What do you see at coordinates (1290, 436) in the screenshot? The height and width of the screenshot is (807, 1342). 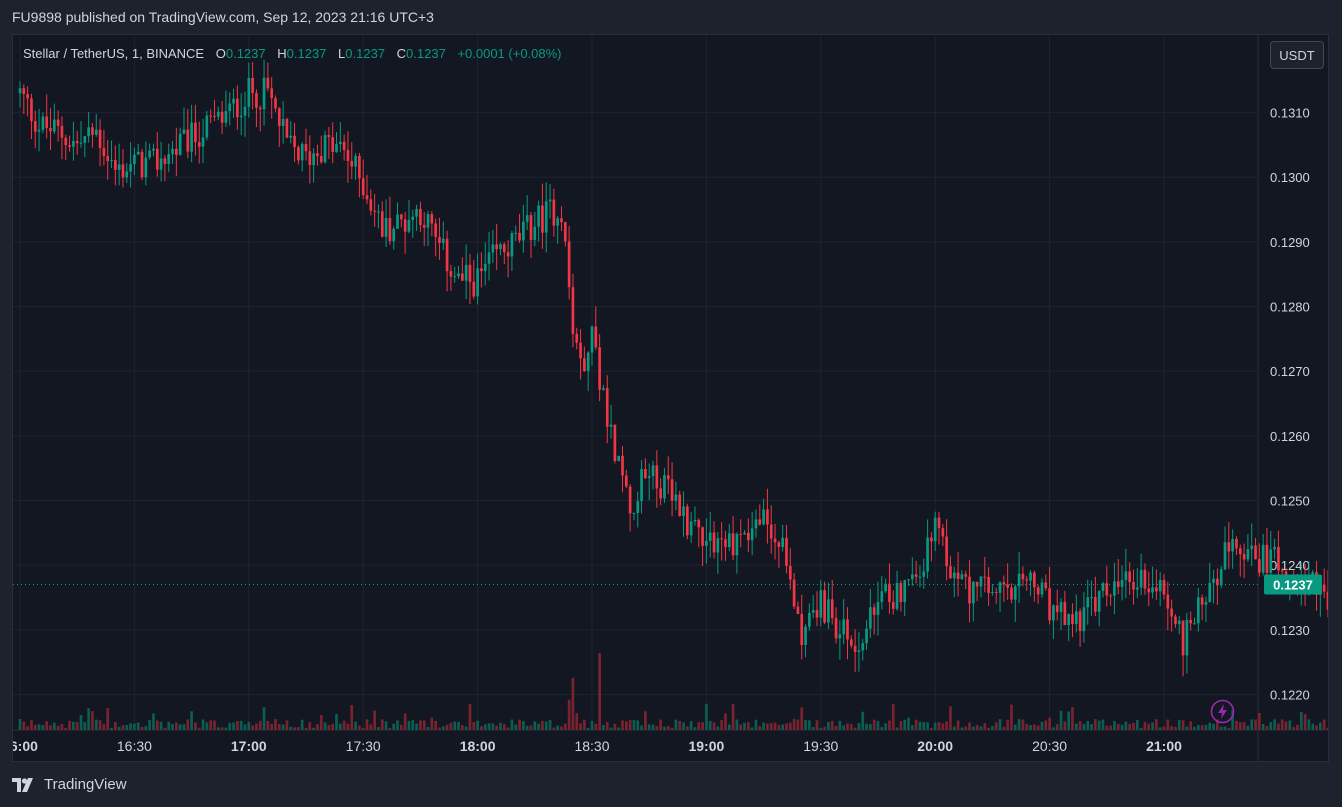 I see `price-axis-label: 0.1260` at bounding box center [1290, 436].